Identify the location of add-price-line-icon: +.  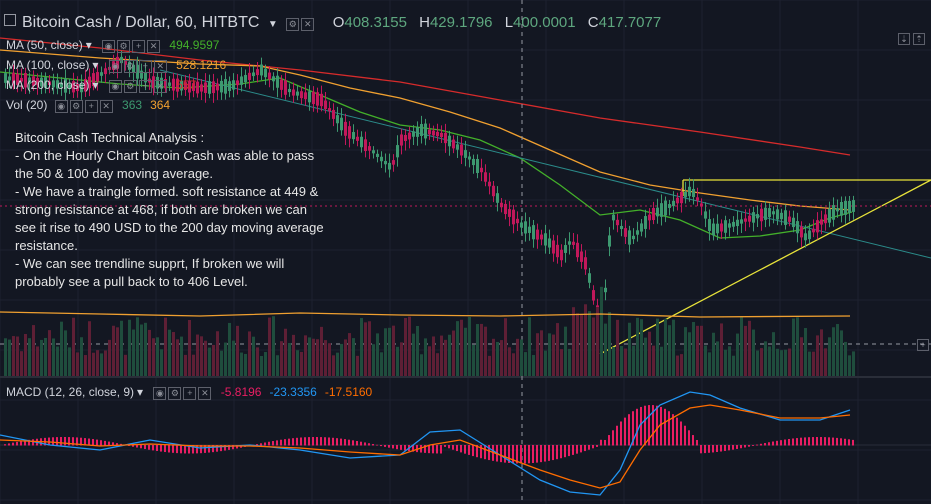
(923, 345).